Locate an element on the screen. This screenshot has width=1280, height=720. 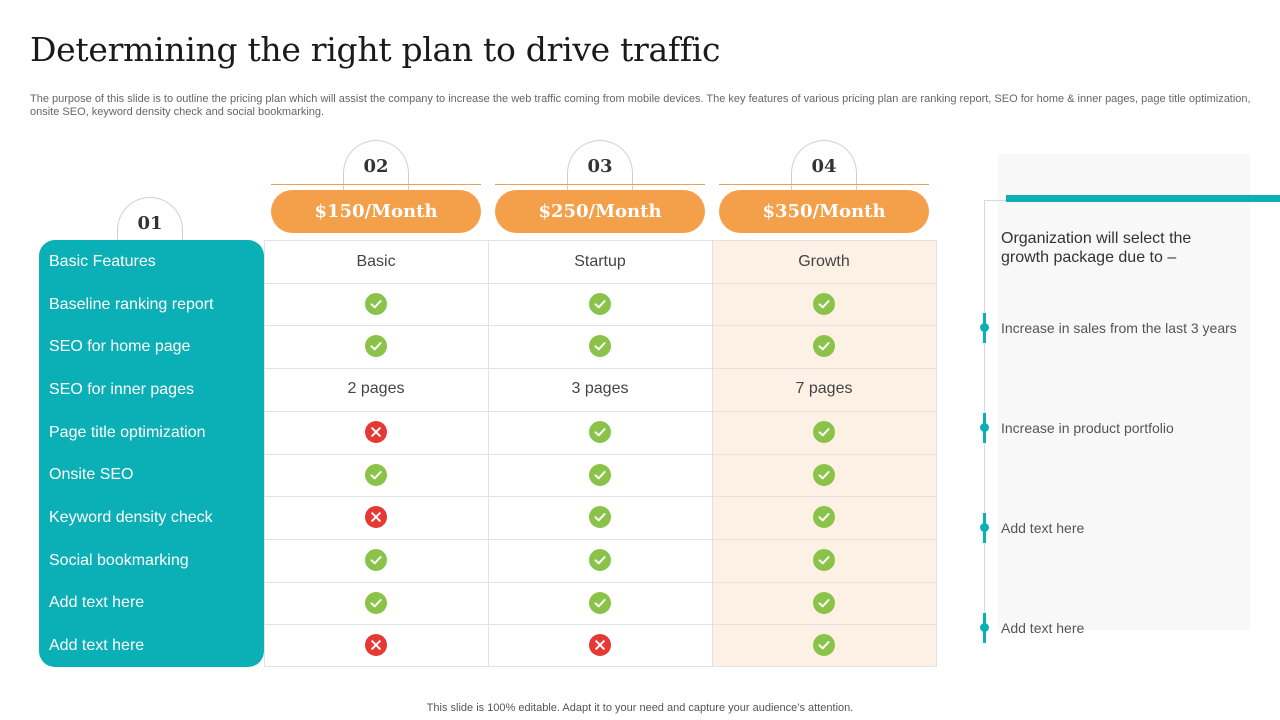
feature-label: Onsite SEO is located at coordinates (91, 474).